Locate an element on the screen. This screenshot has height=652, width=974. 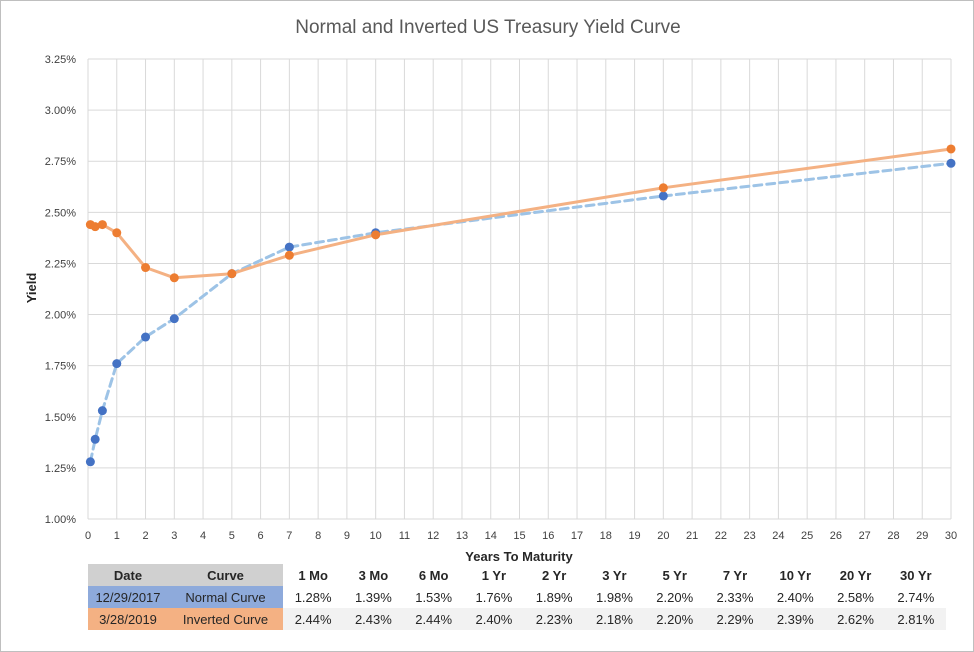
x-tick-label: 29 is located at coordinates (922, 536).